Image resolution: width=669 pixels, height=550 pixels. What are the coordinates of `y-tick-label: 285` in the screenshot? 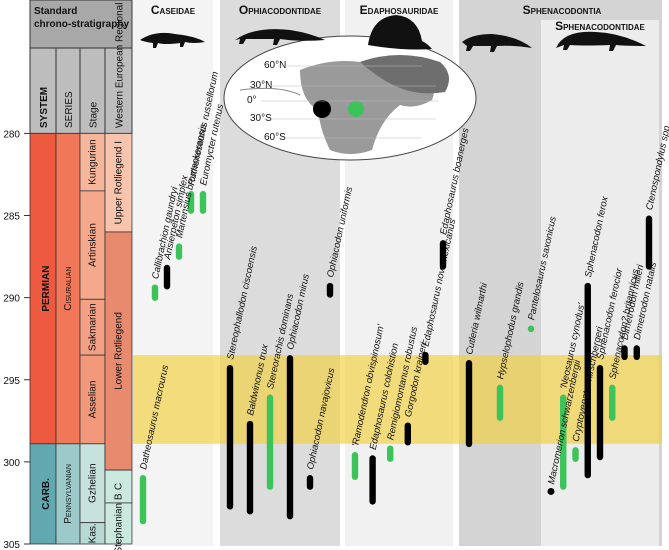 It's located at (11, 217).